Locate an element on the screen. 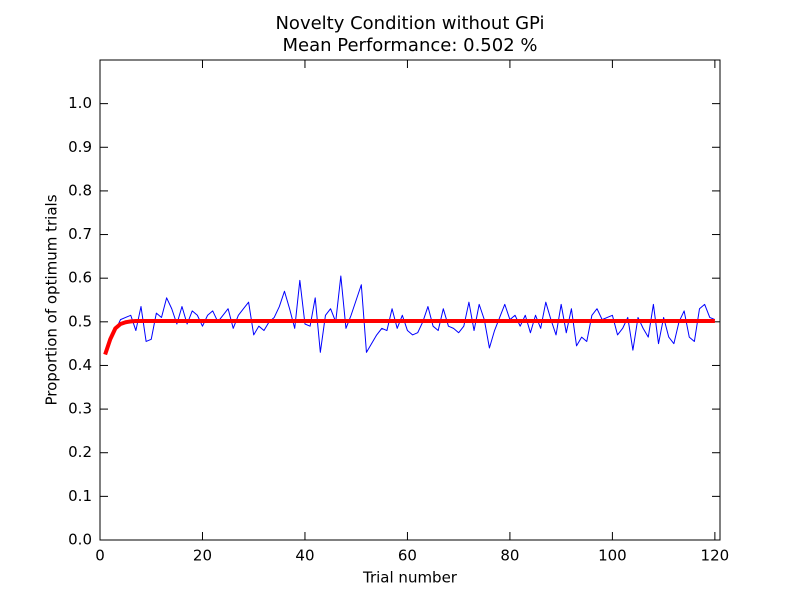 This screenshot has height=600, width=800. chart-title: Novelty Condition without GPi is located at coordinates (409, 23).